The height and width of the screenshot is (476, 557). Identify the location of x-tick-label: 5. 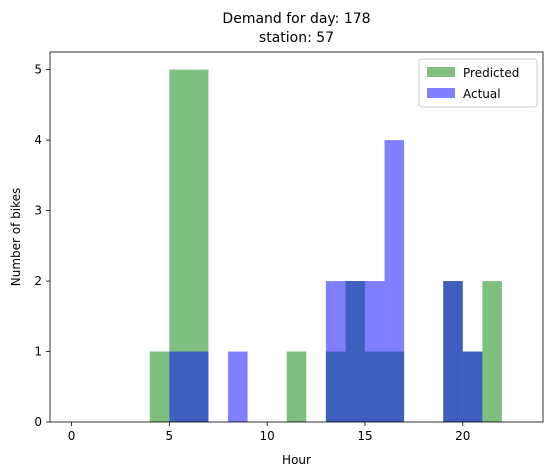
(170, 436).